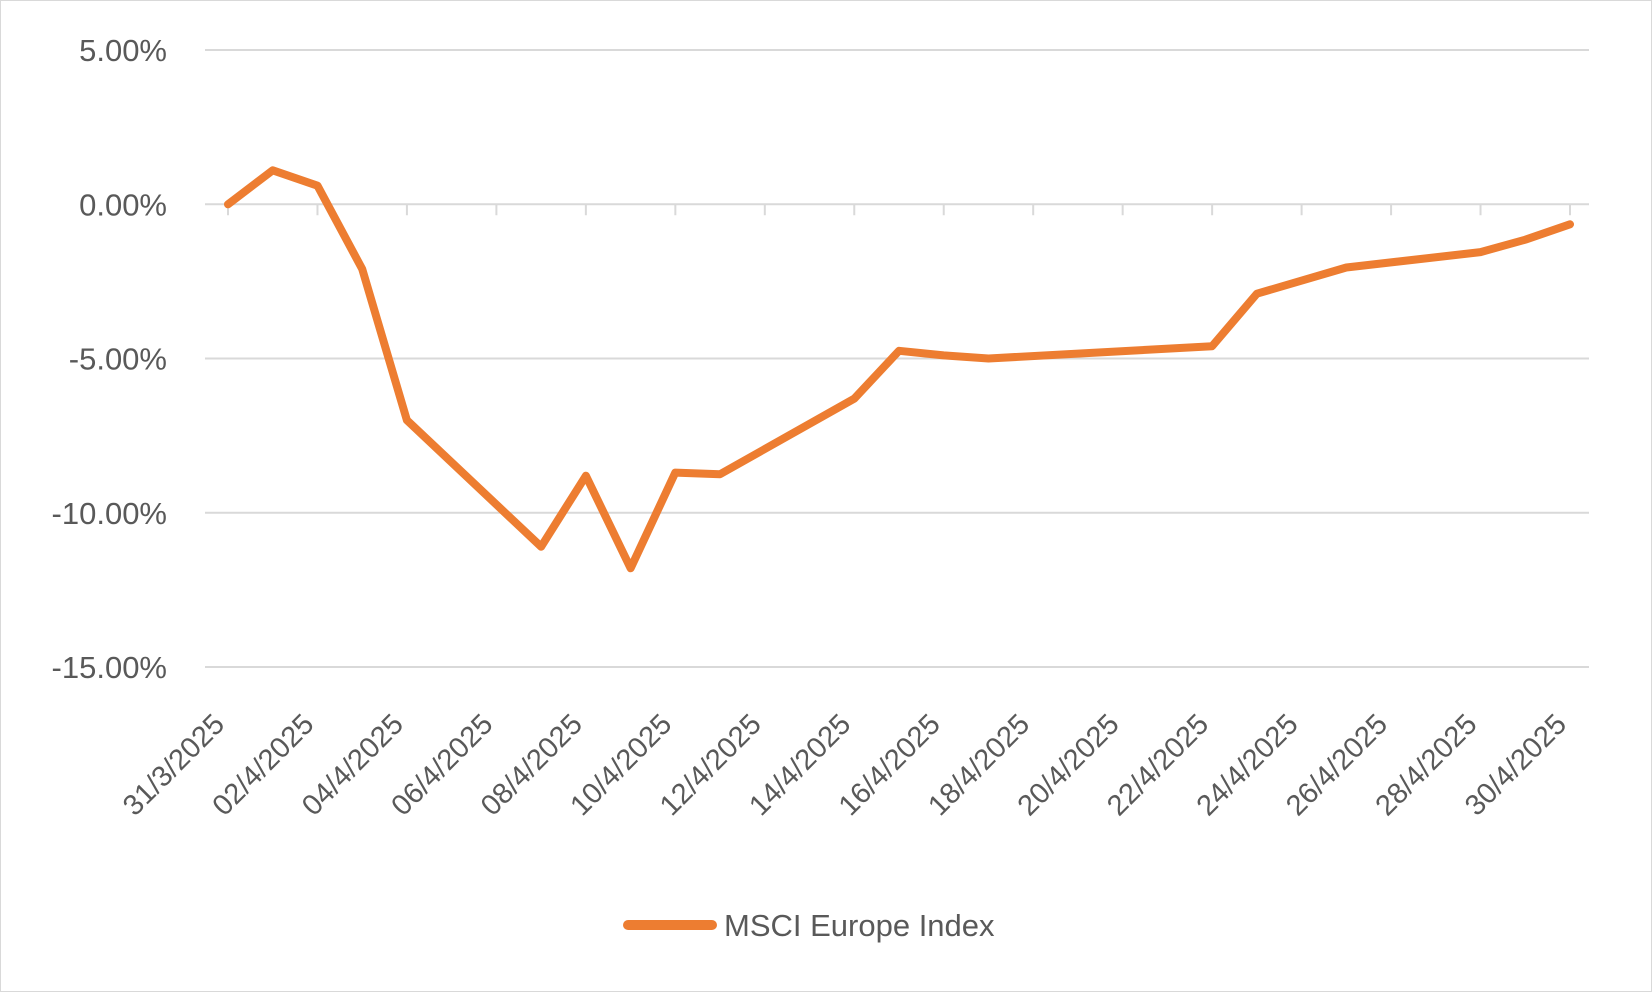  I want to click on y-tick-label: -5.00%, so click(118, 359).